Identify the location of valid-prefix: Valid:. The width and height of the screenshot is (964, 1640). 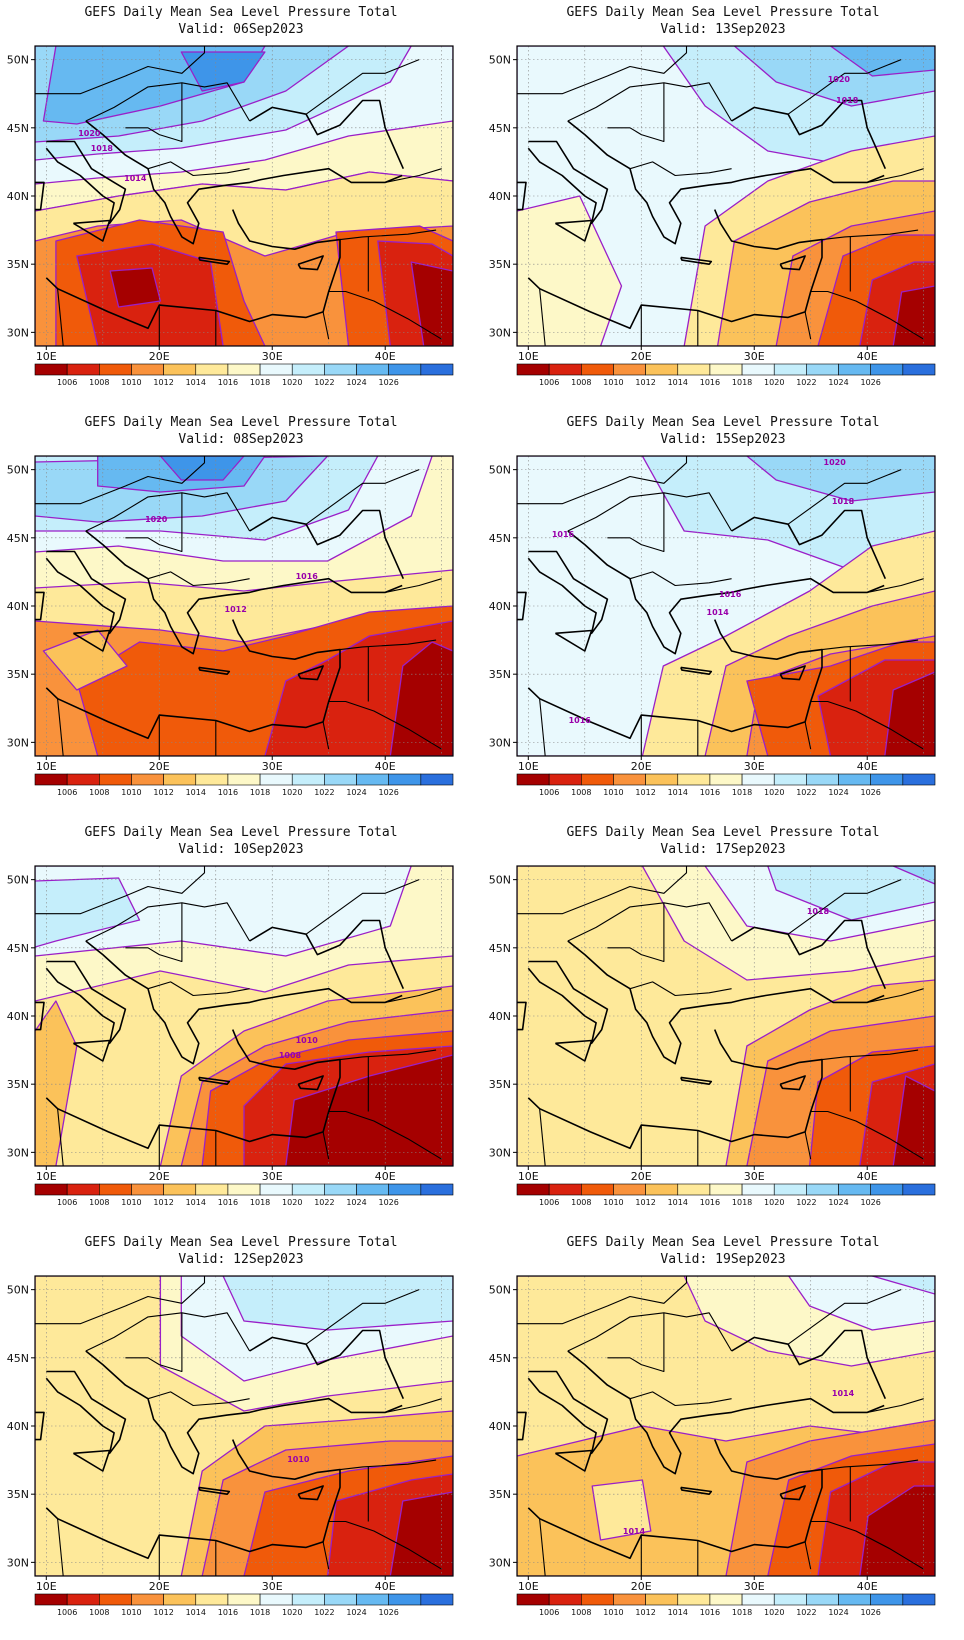
(684, 849).